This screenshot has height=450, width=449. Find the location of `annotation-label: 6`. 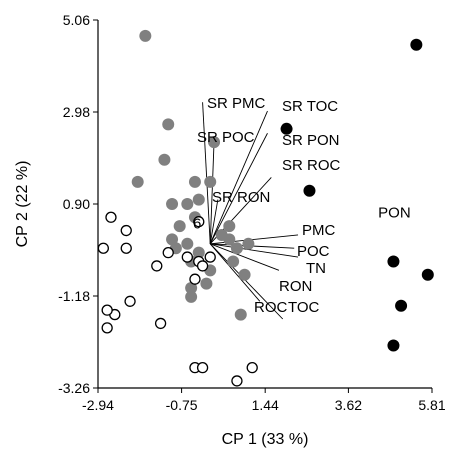

annotation-label: 6 is located at coordinates (197, 223).